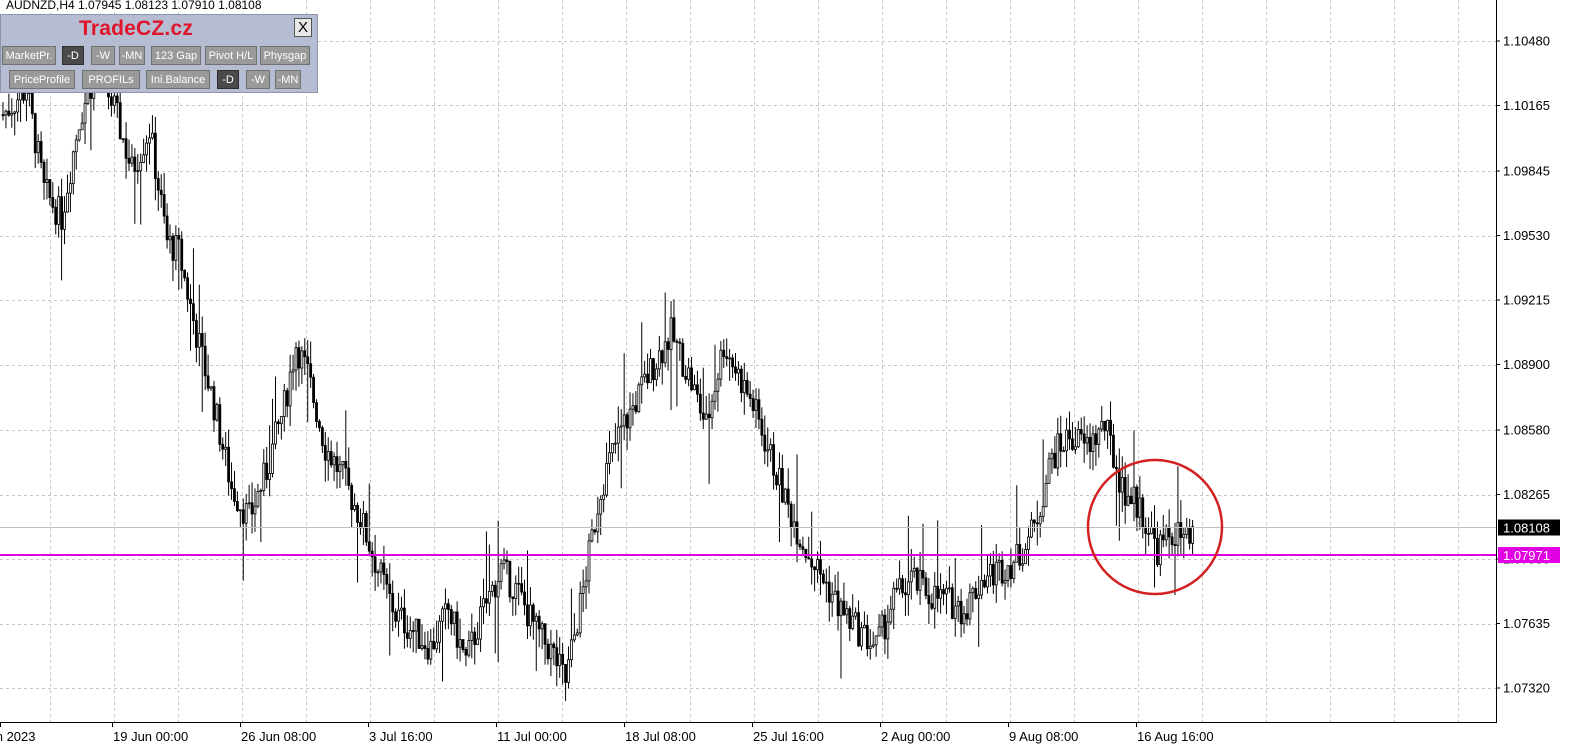 This screenshot has width=1572, height=756. I want to click on inibalance-d-button: -D, so click(228, 79).